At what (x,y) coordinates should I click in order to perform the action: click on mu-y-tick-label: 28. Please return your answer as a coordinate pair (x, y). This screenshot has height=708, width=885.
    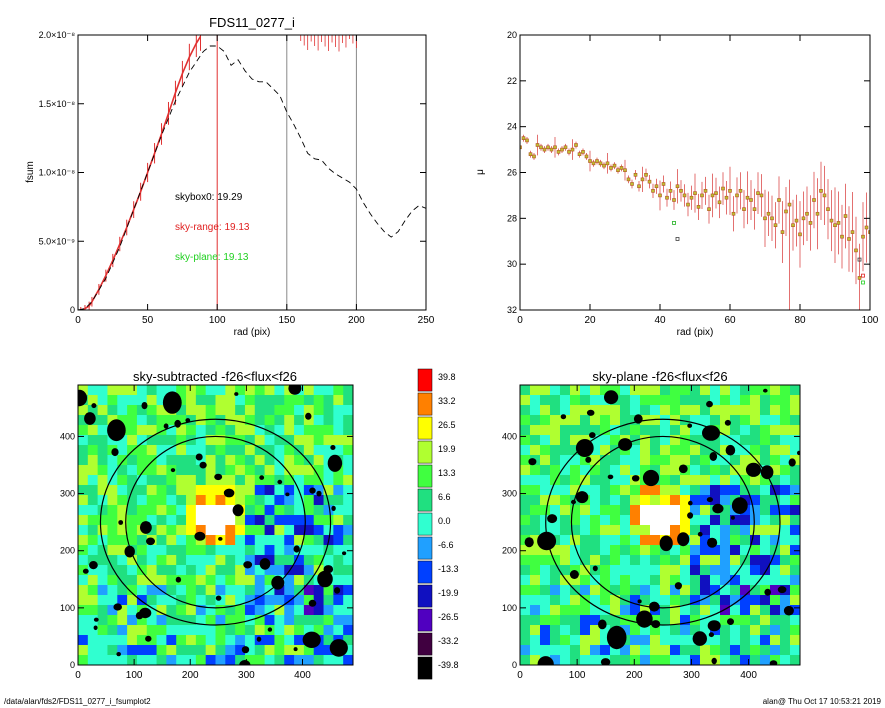
    Looking at the image, I should click on (512, 218).